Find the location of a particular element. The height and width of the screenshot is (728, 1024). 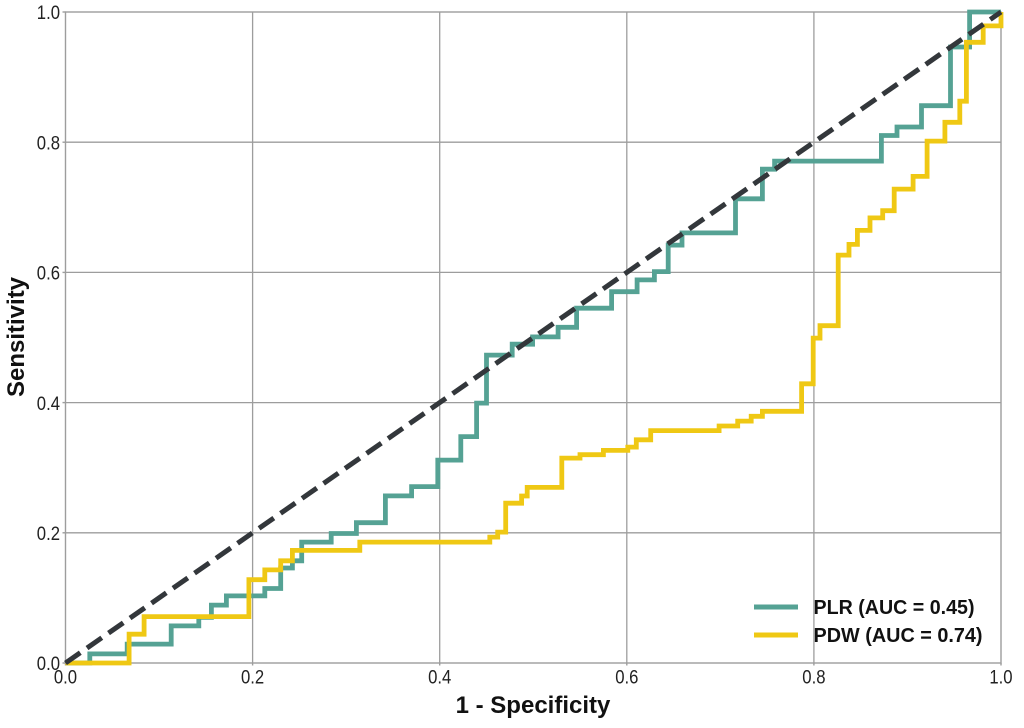

svg-text: PDW (AUC = 0.74) is located at coordinates (898, 636).